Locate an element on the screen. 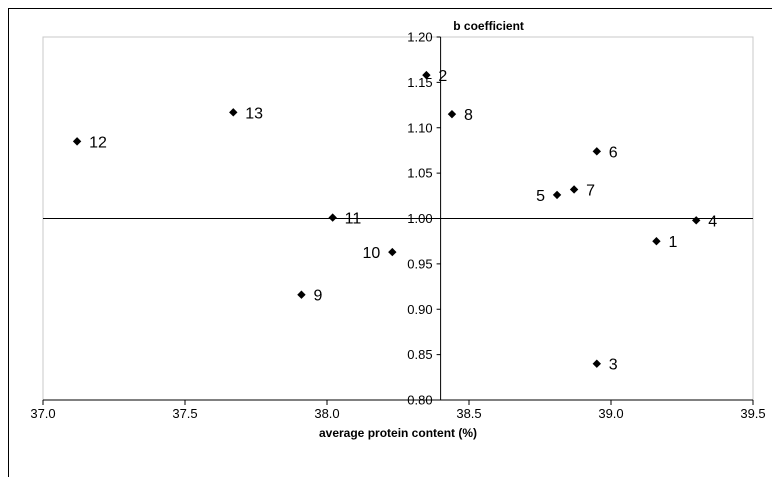  x-tick-label: 38.0 is located at coordinates (326, 413).